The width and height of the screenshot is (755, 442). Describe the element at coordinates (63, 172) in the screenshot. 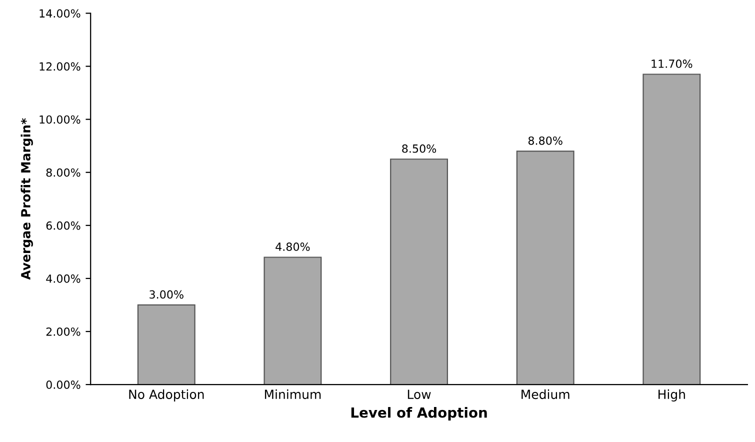

I see `y-tick-label: 8.00%` at that location.